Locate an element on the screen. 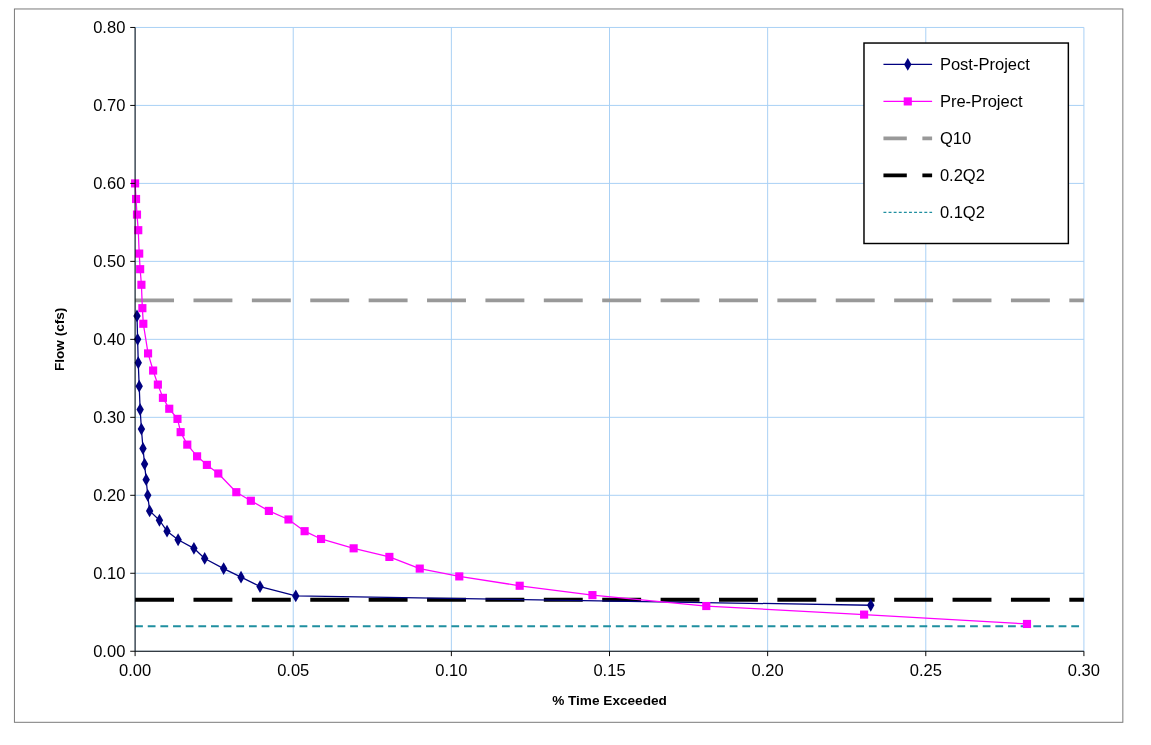 This screenshot has height=745, width=1151. legend-label: Post-Project is located at coordinates (985, 65).